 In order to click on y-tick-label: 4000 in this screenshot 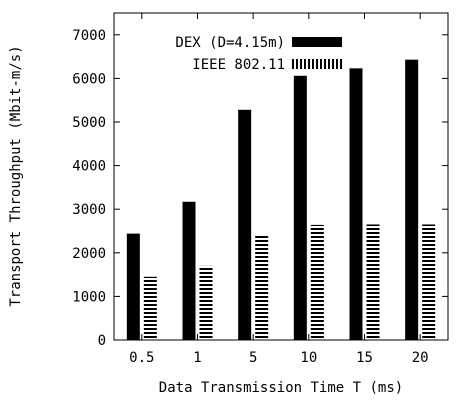, I will do `click(89, 167)`.